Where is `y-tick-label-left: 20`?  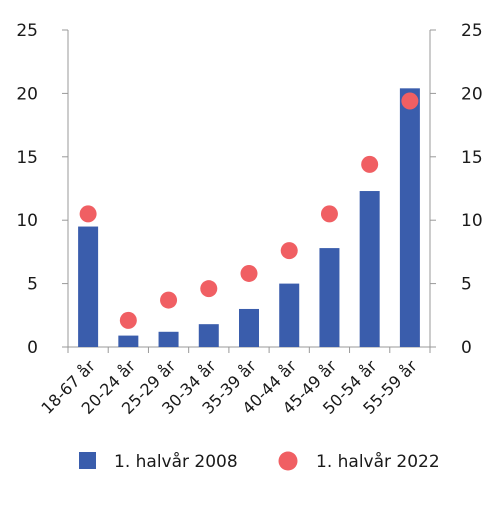 y-tick-label-left: 20 is located at coordinates (27, 94).